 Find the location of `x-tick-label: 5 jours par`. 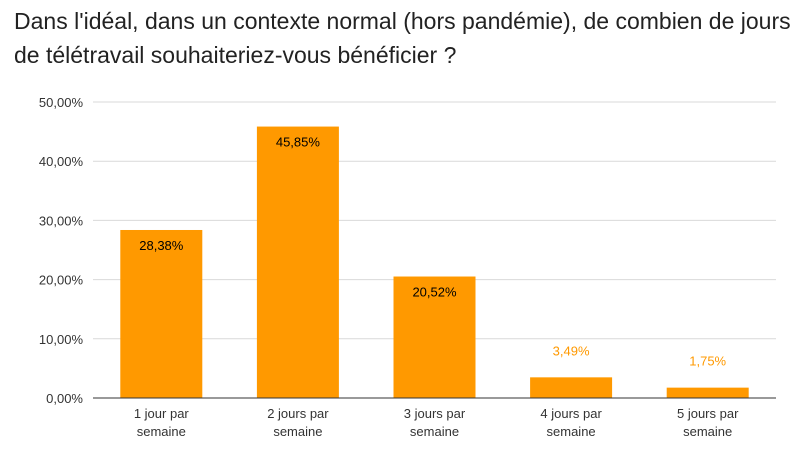

x-tick-label: 5 jours par is located at coordinates (708, 413).